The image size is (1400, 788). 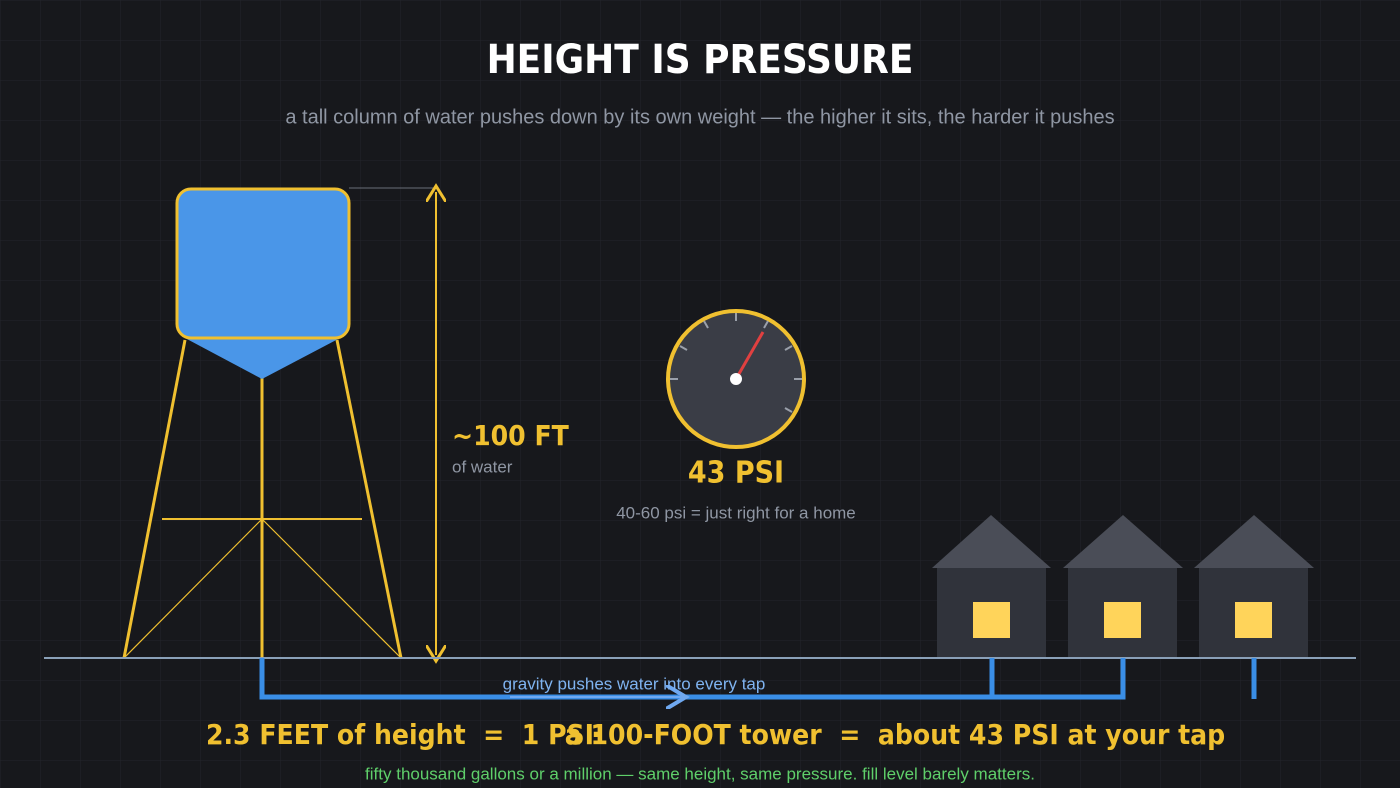 What do you see at coordinates (511, 435) in the screenshot?
I see `height-label: ~100 FT` at bounding box center [511, 435].